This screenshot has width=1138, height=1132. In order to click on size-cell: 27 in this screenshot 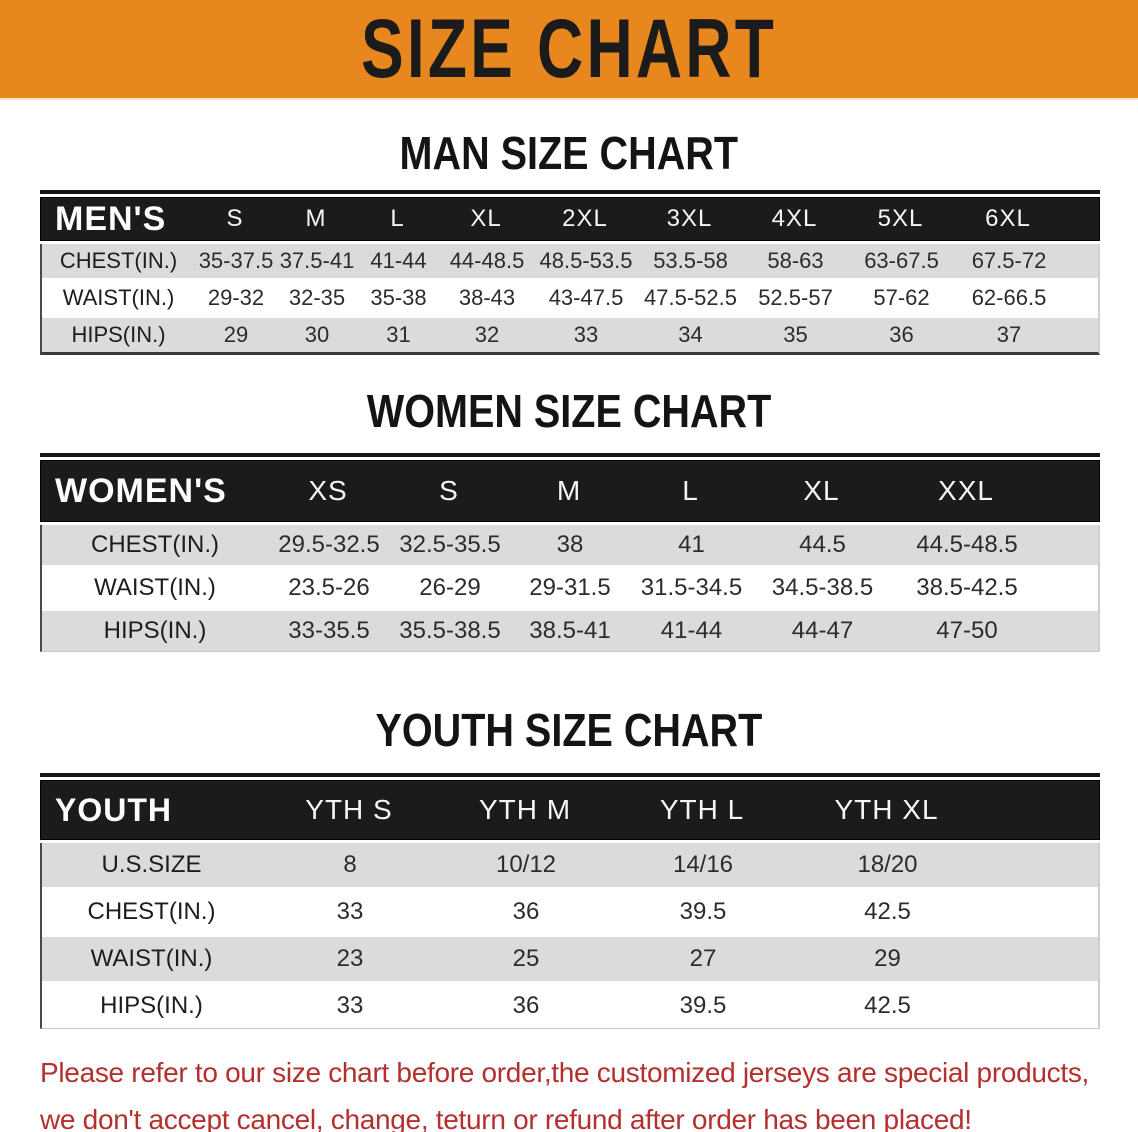, I will do `click(703, 958)`.